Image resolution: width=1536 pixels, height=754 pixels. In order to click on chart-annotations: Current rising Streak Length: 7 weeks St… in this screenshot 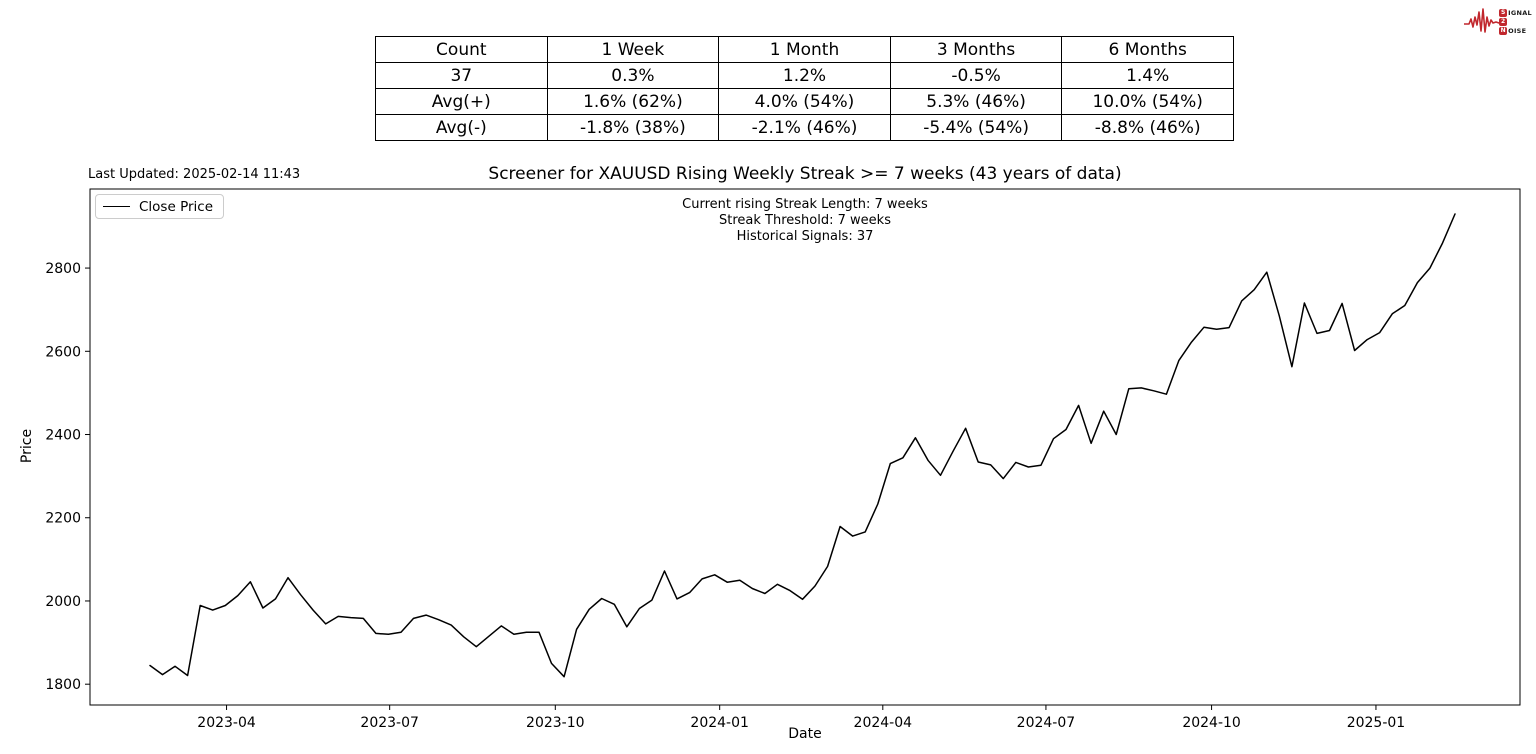, I will do `click(805, 221)`.